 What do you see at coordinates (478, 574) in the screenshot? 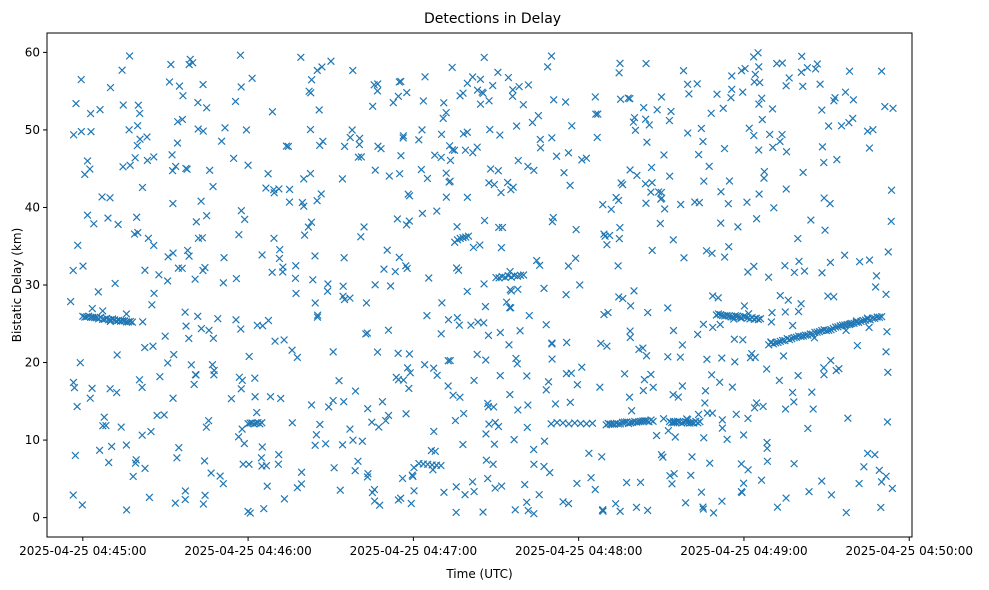
I see `x-axis-label: Time (UTC)` at bounding box center [478, 574].